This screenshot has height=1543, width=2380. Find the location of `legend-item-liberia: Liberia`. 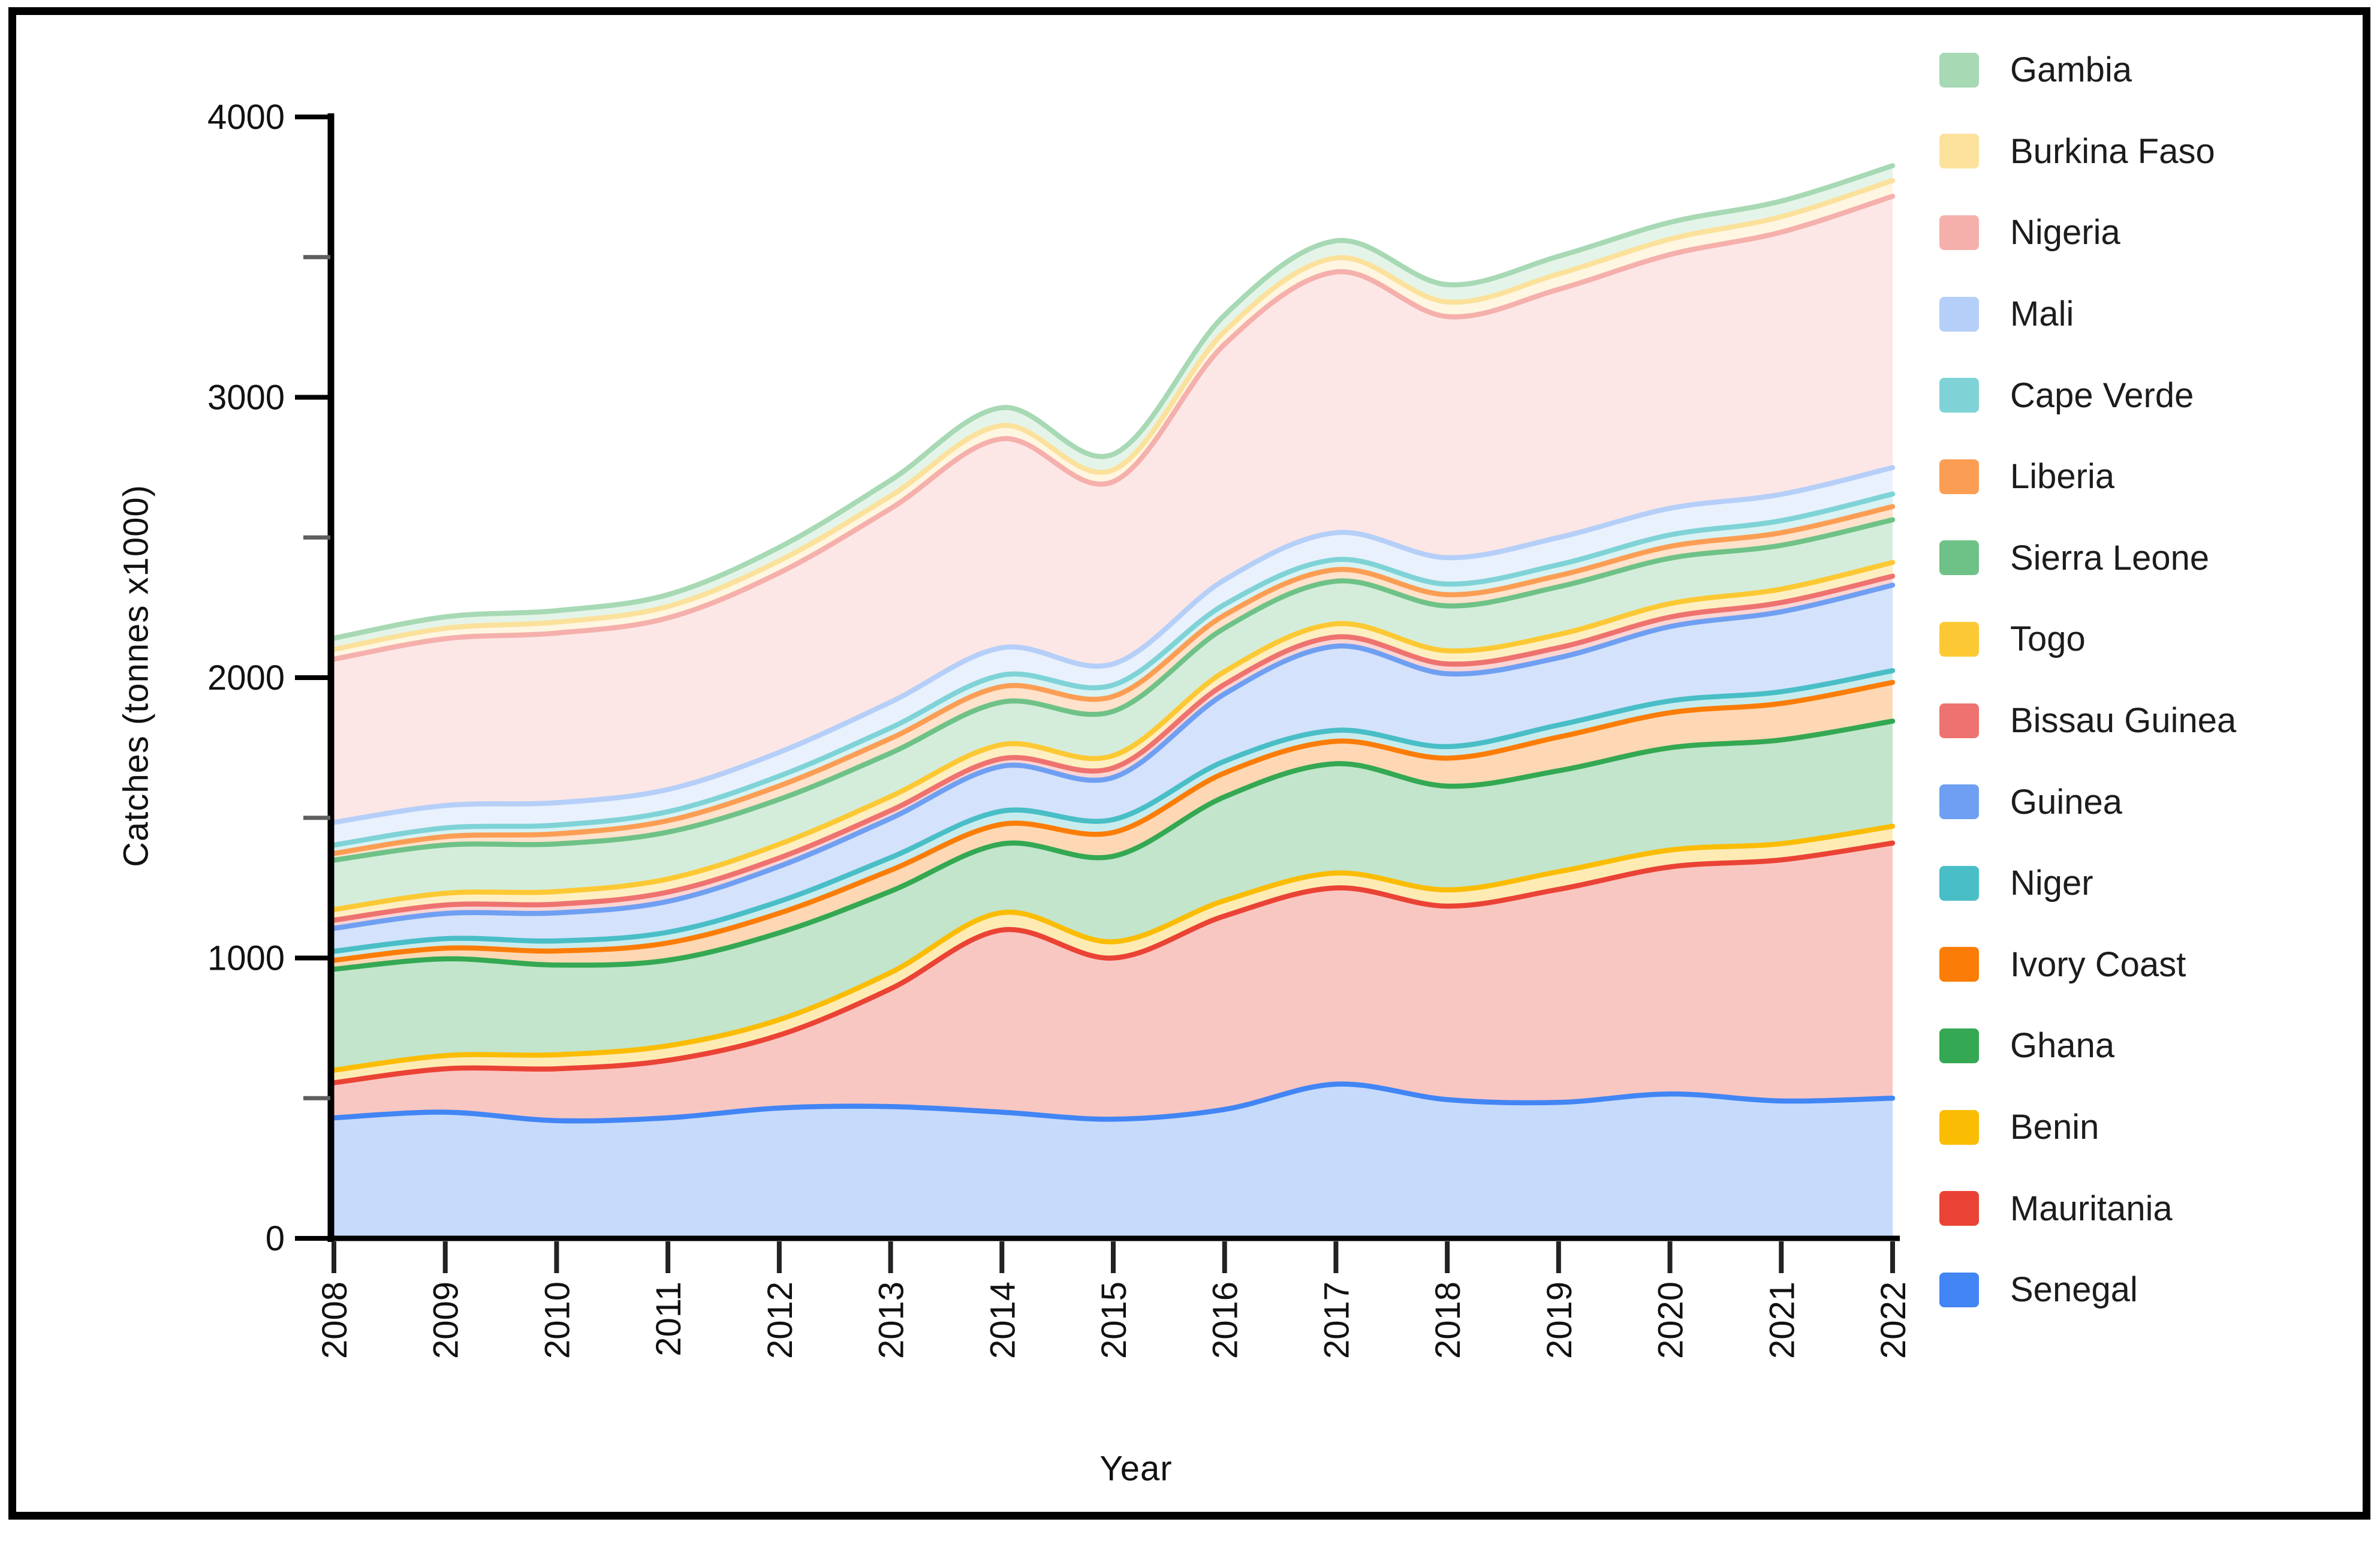

legend-item-liberia: Liberia is located at coordinates (2087, 477).